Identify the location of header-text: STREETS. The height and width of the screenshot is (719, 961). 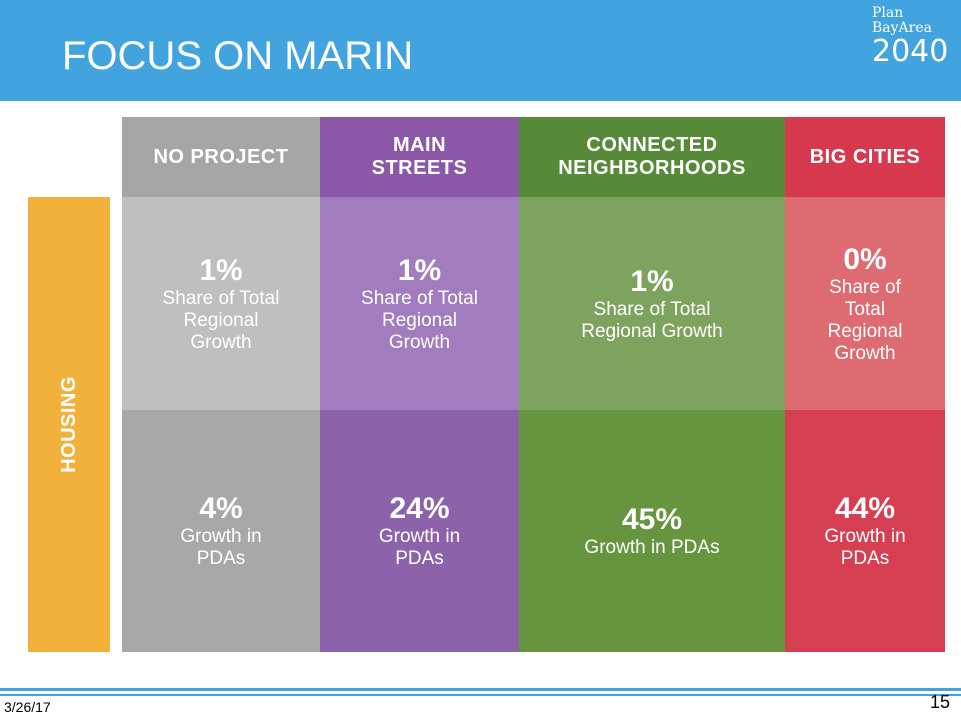
(419, 168).